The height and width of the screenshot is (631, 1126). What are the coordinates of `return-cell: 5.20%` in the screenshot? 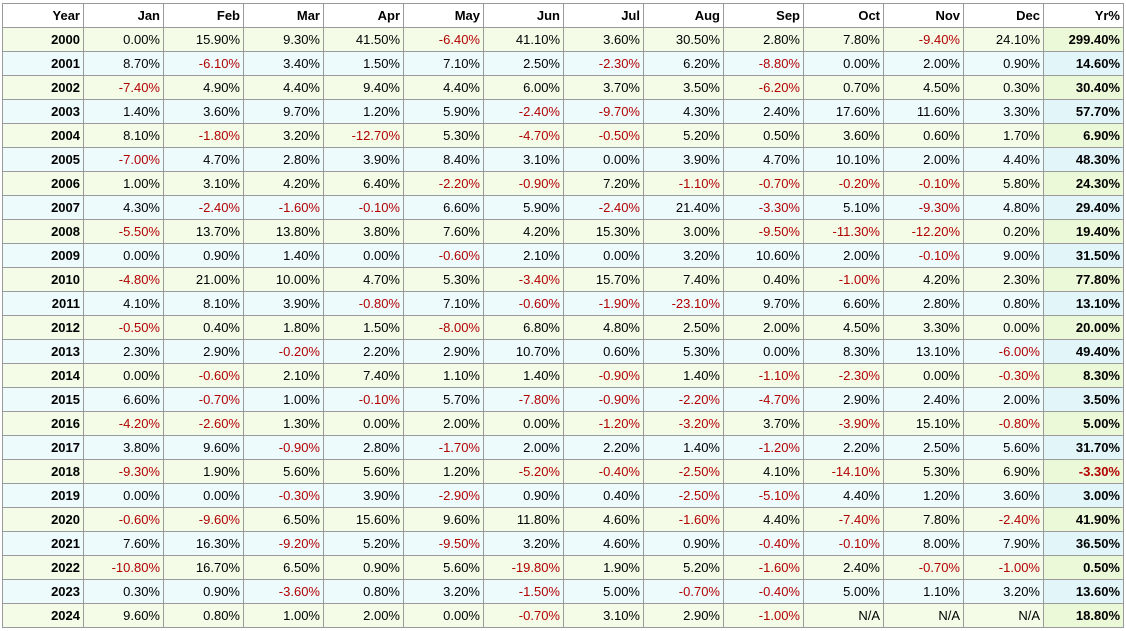 It's located at (363, 543).